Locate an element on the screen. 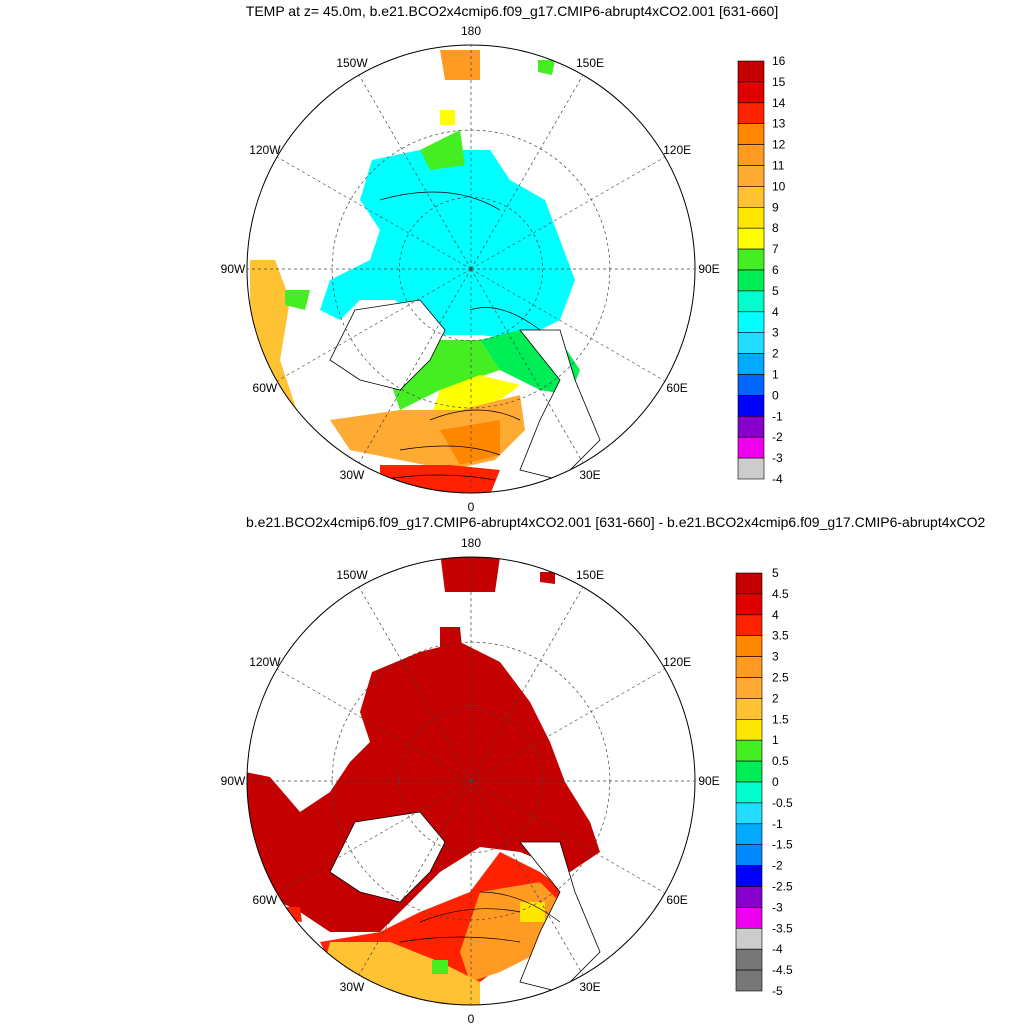 The image size is (1024, 1024). colorbar-label: -3 is located at coordinates (777, 907).